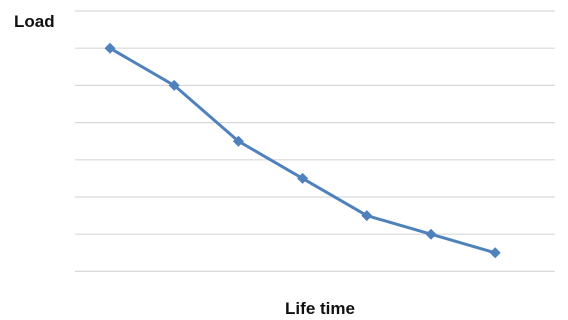 Image resolution: width=568 pixels, height=320 pixels. What do you see at coordinates (34, 21) in the screenshot?
I see `y-axis-label: Load` at bounding box center [34, 21].